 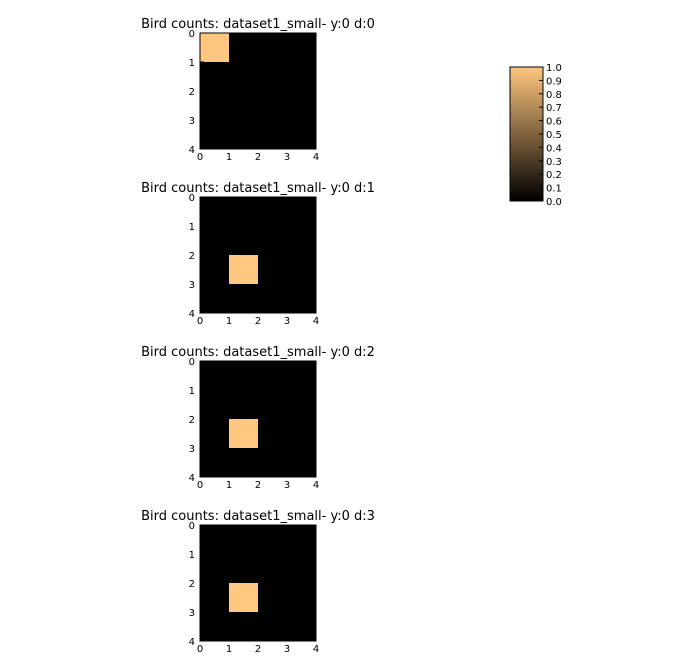 What do you see at coordinates (258, 24) in the screenshot?
I see `panel-title: Bird counts: dataset1_small- y:0 d:0` at bounding box center [258, 24].